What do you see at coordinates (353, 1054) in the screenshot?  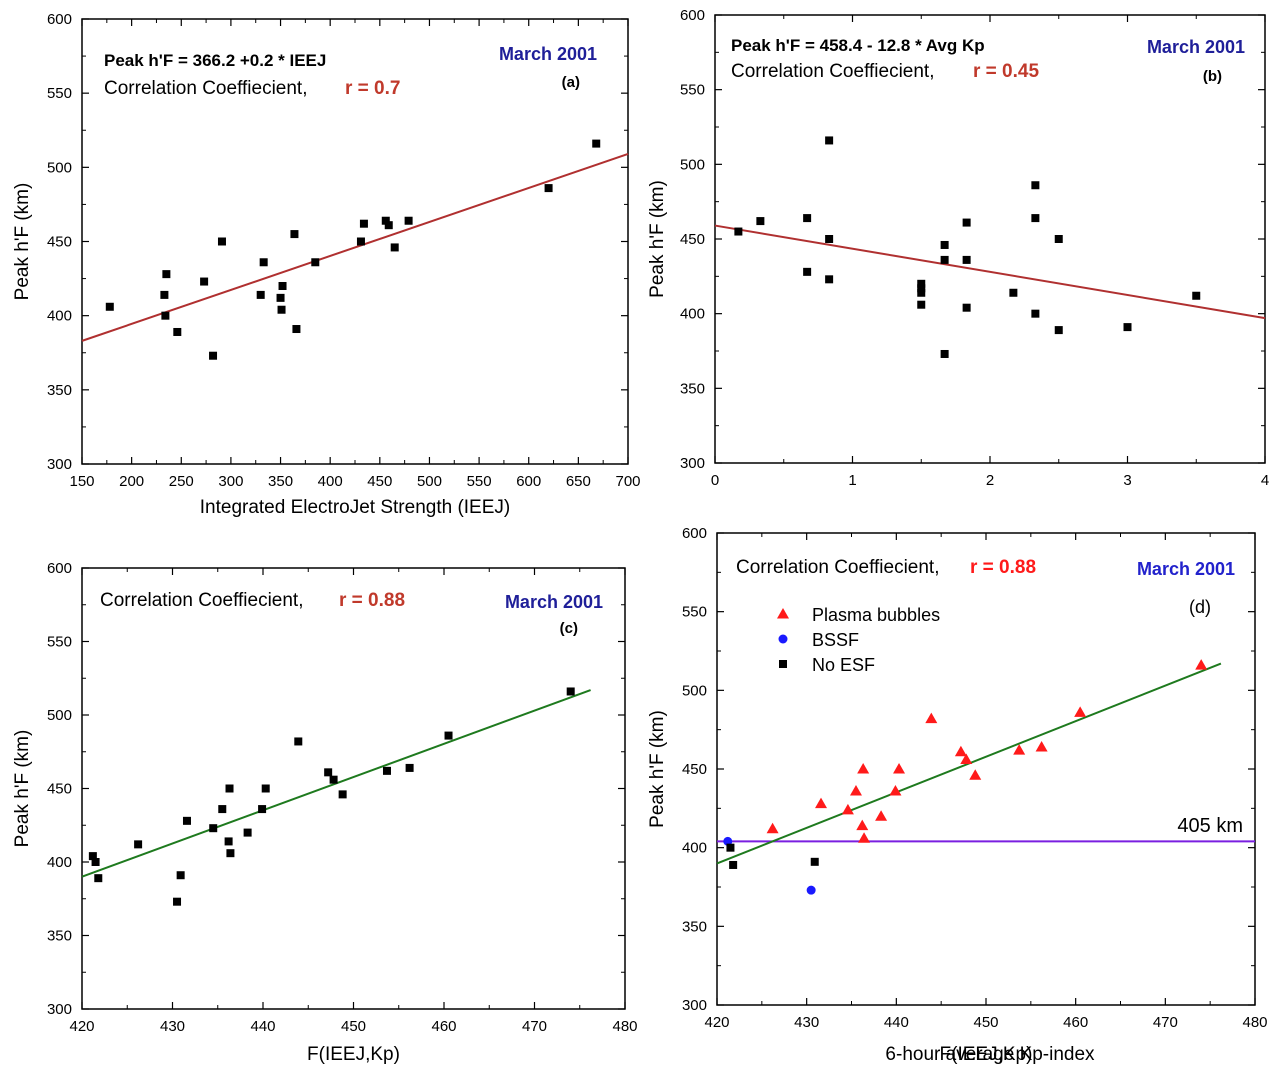 I see `x-axis-label: F(IEEJ,Kp)` at bounding box center [353, 1054].